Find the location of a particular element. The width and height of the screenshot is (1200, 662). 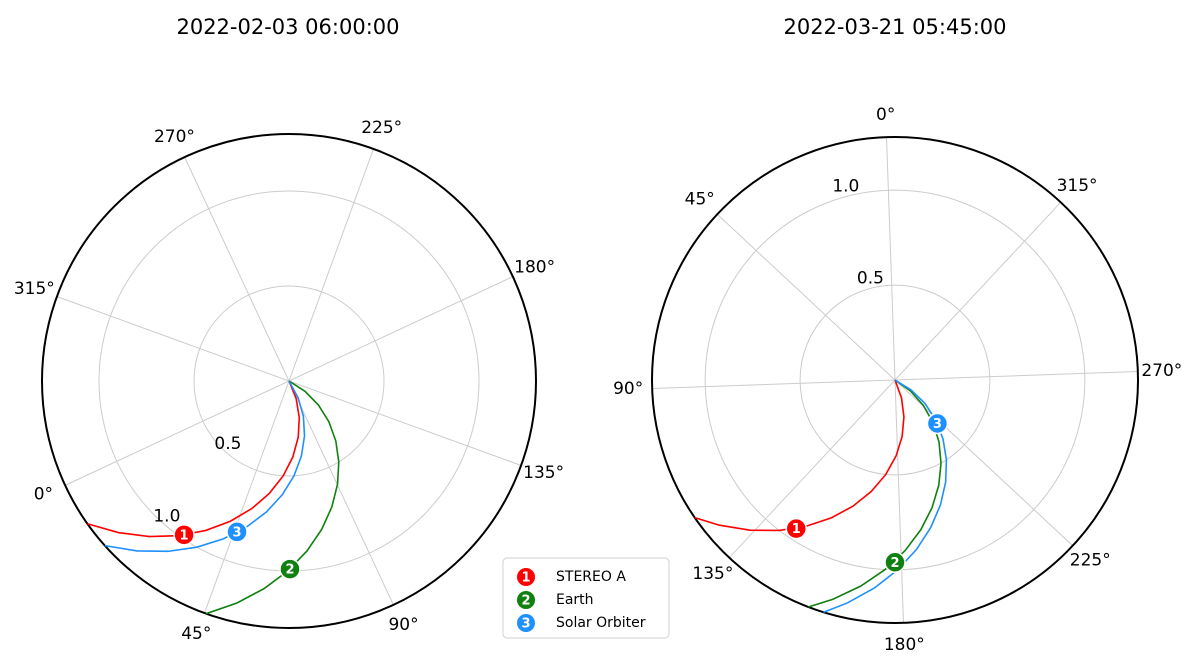

chart-title: 2022-02-03 06:00:00 is located at coordinates (287, 27).